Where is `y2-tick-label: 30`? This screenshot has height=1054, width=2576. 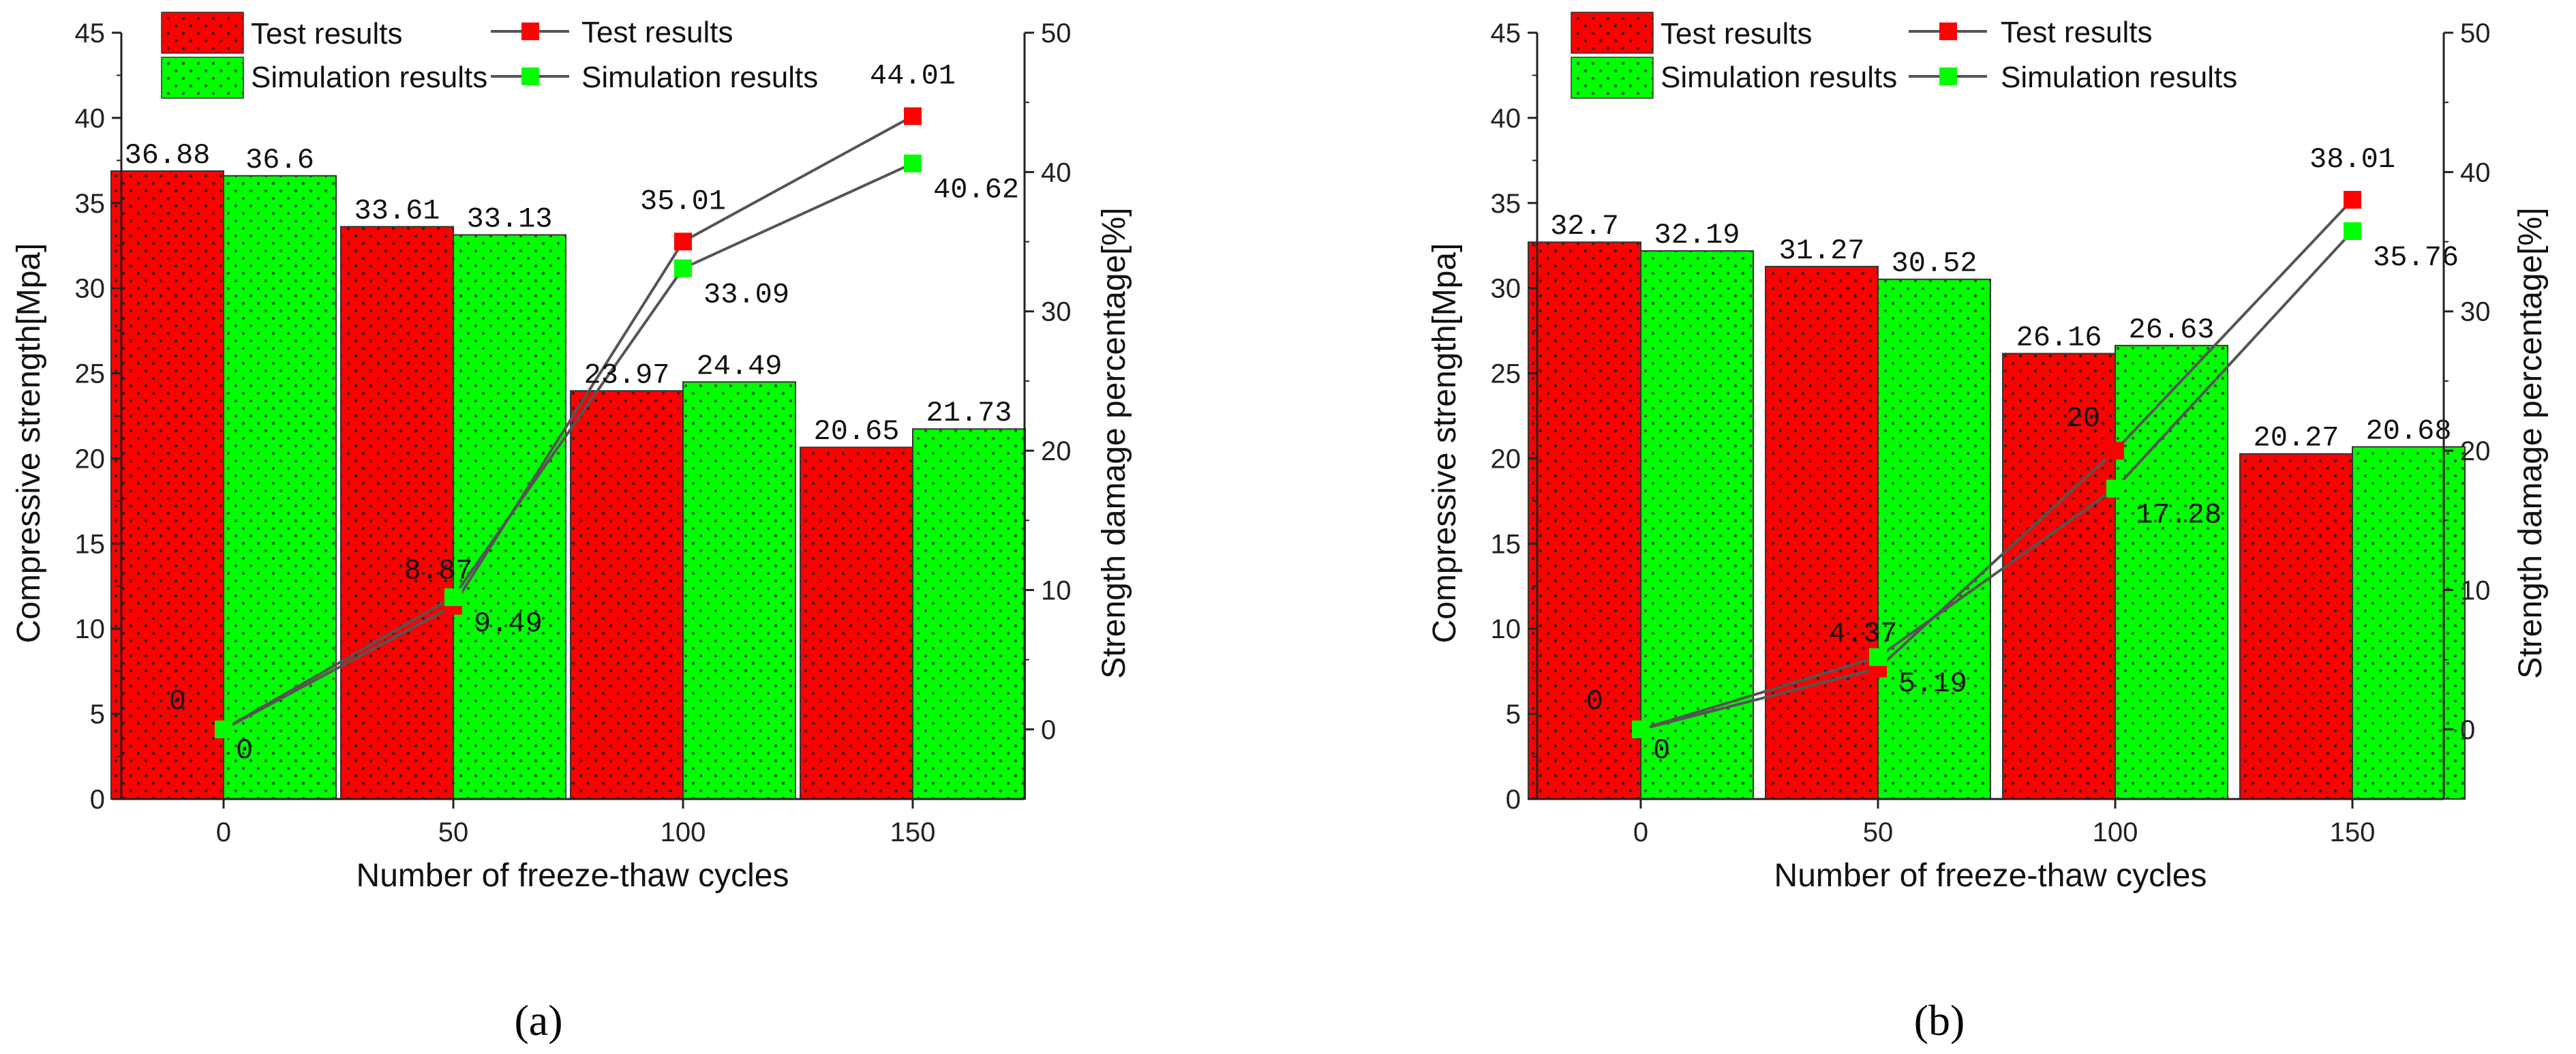 y2-tick-label: 30 is located at coordinates (1056, 312).